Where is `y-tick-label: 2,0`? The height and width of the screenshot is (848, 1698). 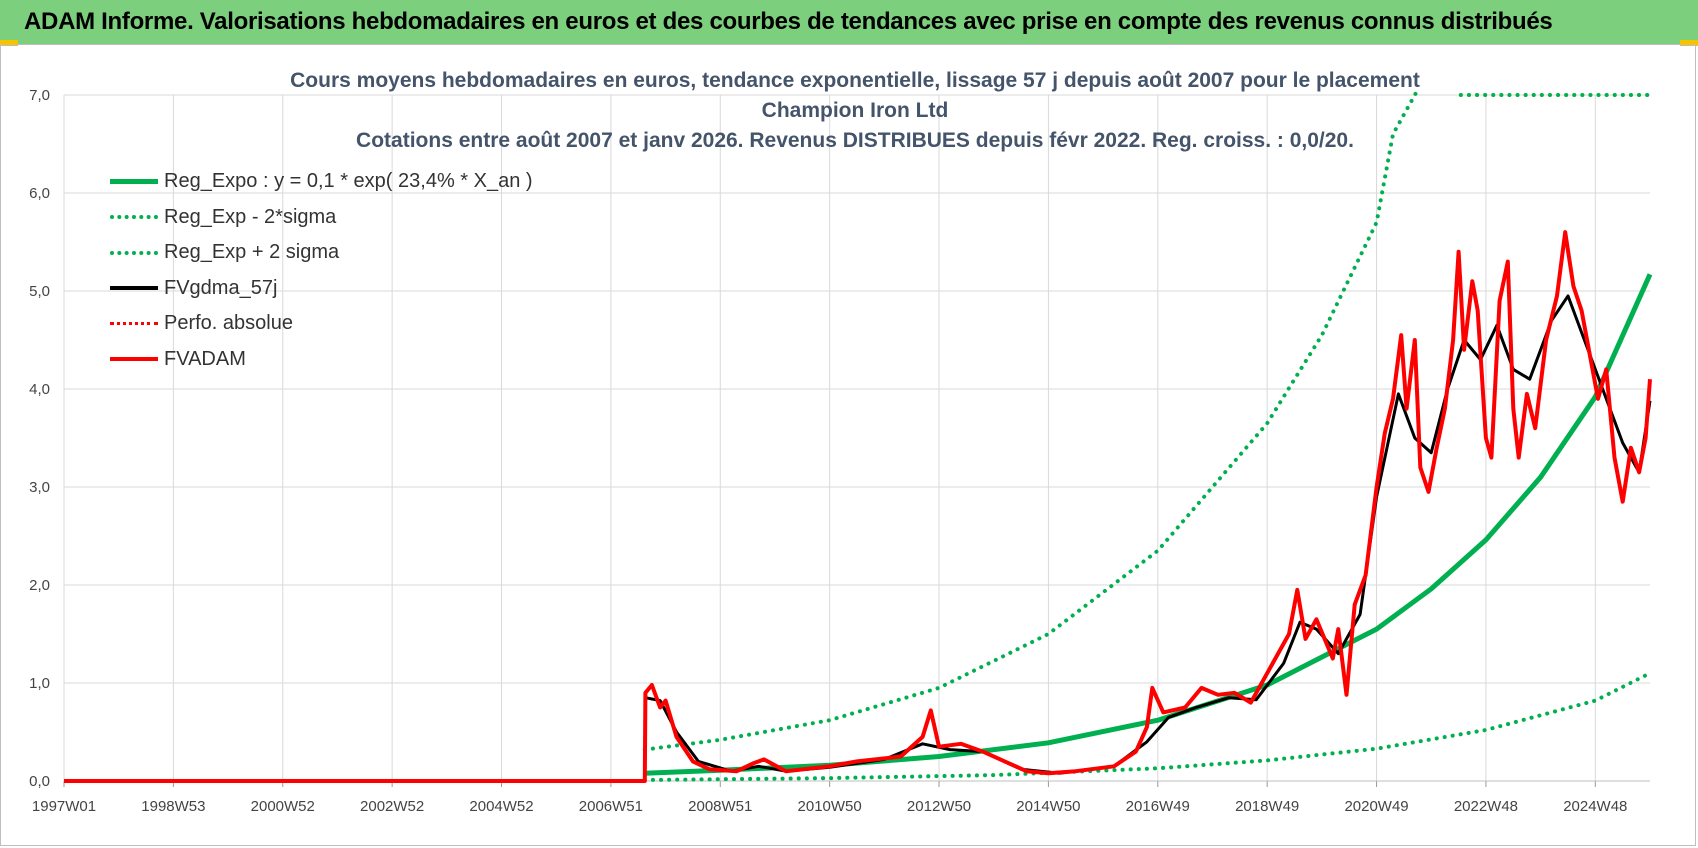
y-tick-label: 2,0 is located at coordinates (39, 585).